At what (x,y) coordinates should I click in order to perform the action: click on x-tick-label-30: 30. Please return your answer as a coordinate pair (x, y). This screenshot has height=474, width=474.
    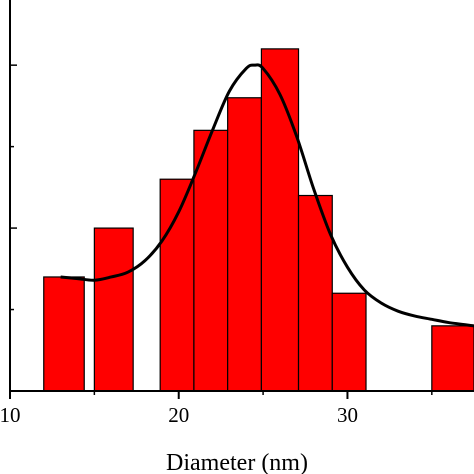
    Looking at the image, I should click on (347, 415).